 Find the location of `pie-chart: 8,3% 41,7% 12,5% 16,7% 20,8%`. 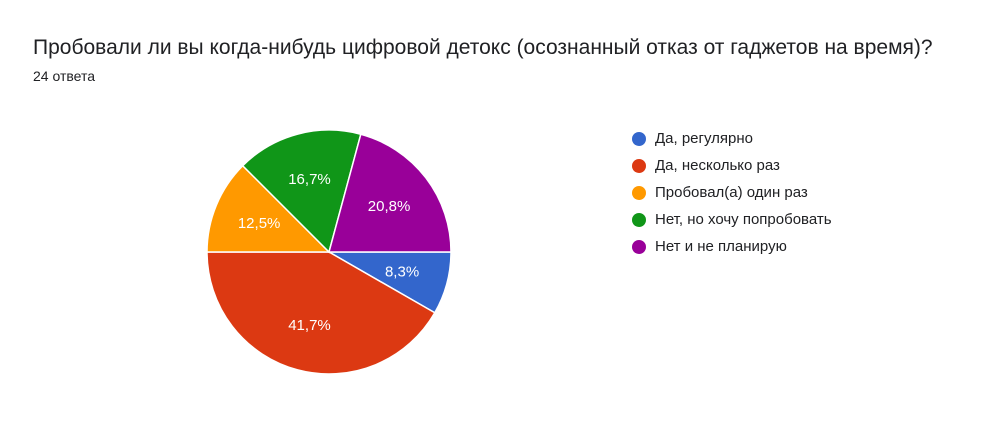

pie-chart: 8,3% 41,7% 12,5% 16,7% 20,8% is located at coordinates (329, 252).